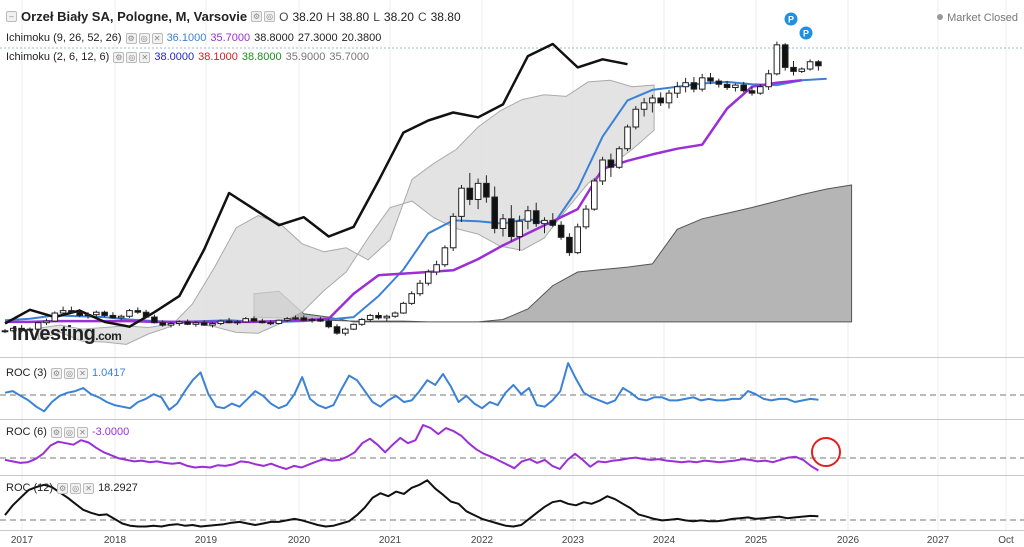  What do you see at coordinates (940, 17) in the screenshot?
I see `status-dot-icon` at bounding box center [940, 17].